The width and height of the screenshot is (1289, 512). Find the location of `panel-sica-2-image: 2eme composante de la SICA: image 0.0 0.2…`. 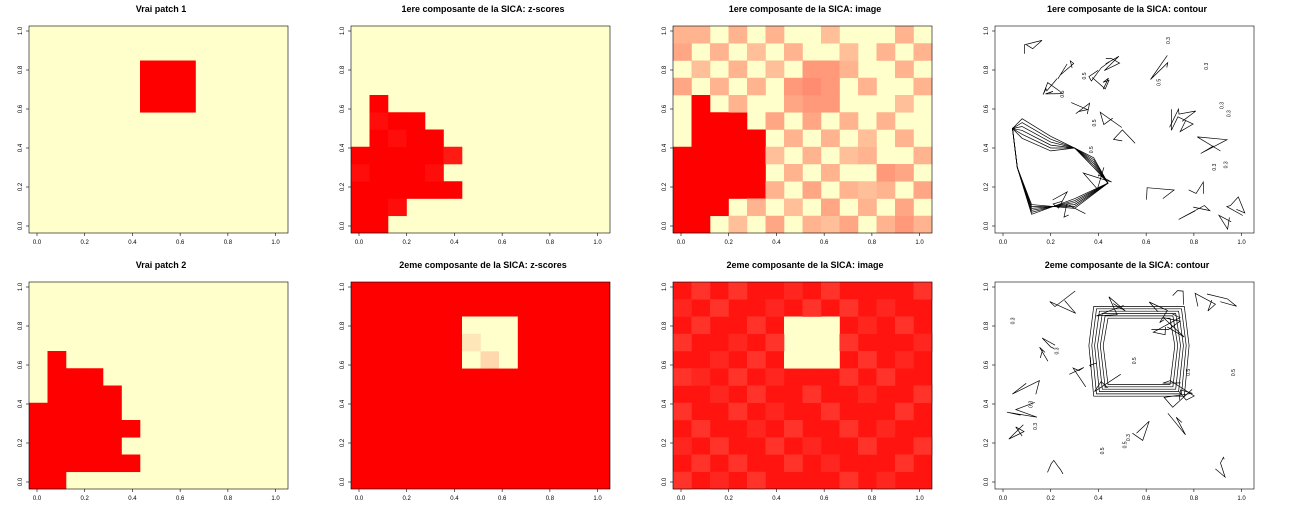

panel-sica-2-image: 2eme composante de la SICA: image 0.0 0.2… is located at coordinates (805, 384).